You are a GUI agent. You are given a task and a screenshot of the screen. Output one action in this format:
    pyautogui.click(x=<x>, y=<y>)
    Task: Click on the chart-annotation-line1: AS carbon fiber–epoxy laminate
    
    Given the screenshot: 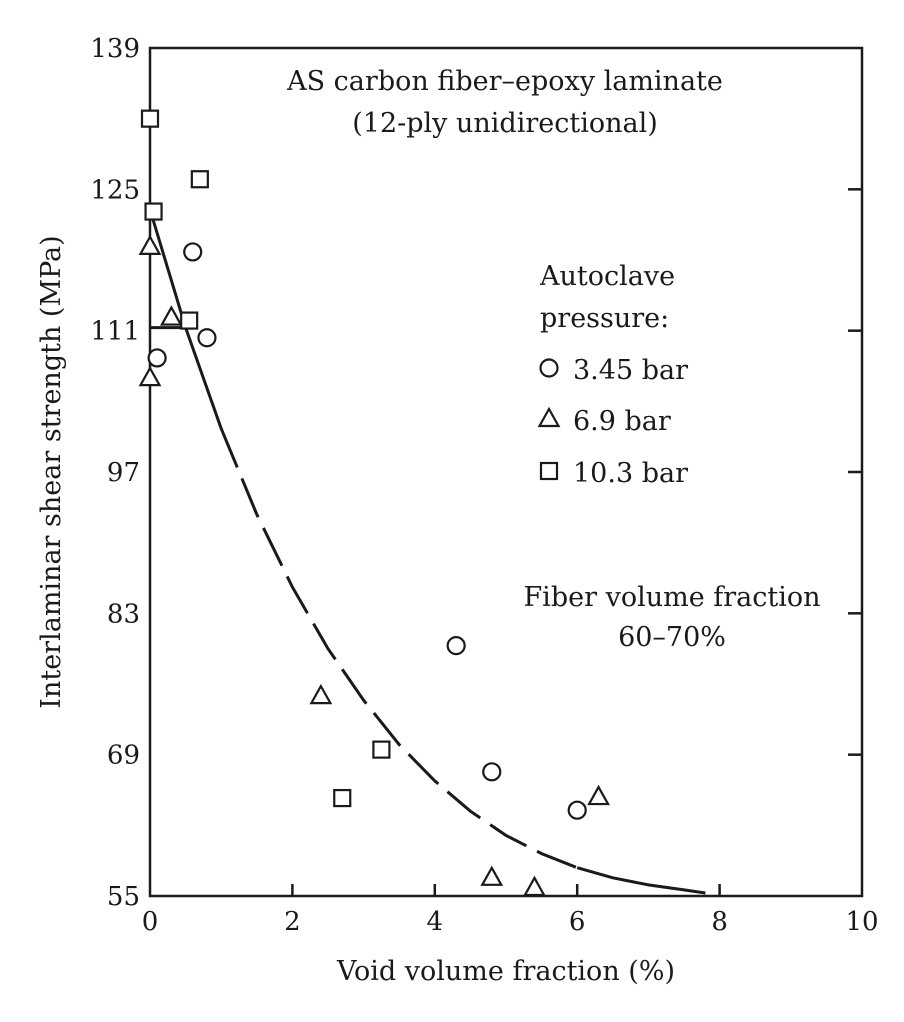 What is the action you would take?
    pyautogui.click(x=504, y=81)
    